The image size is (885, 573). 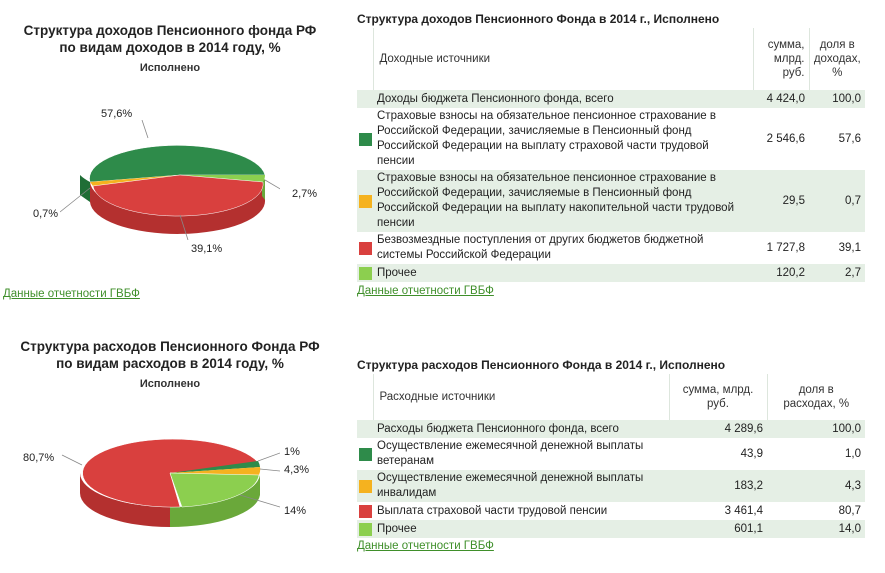 What do you see at coordinates (563, 99) in the screenshot?
I see `income-total-name: Доходы бюджета Пенсионного фонда, всего` at bounding box center [563, 99].